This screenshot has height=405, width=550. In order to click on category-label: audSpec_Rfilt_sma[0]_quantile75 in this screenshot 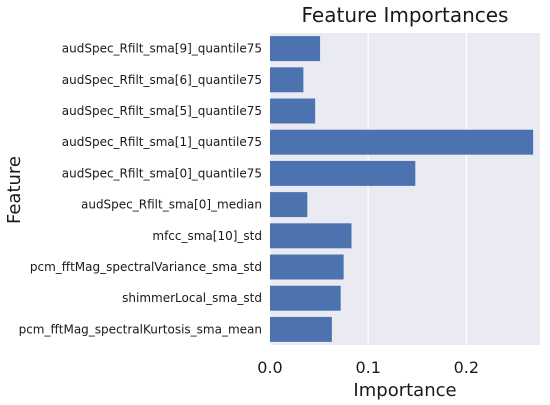, I will do `click(162, 173)`.